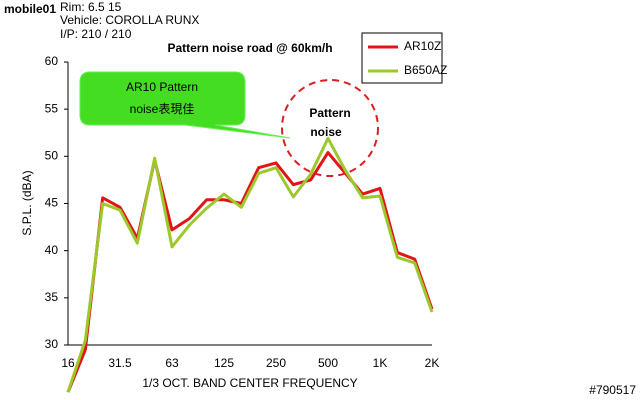  I want to click on y-tick-label: 45, so click(52, 203).